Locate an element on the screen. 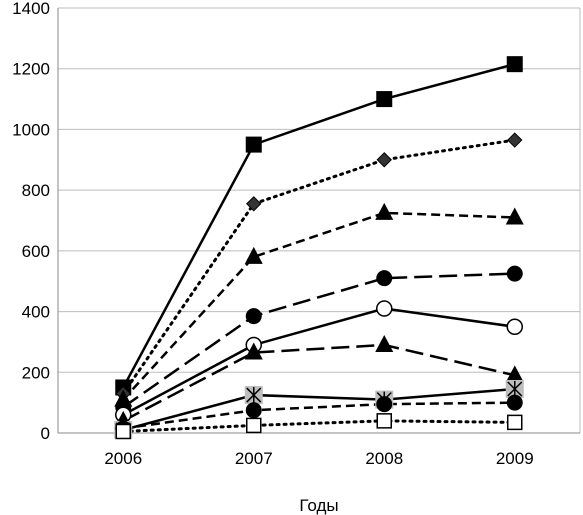  y-tick-label: 400 is located at coordinates (36, 312).